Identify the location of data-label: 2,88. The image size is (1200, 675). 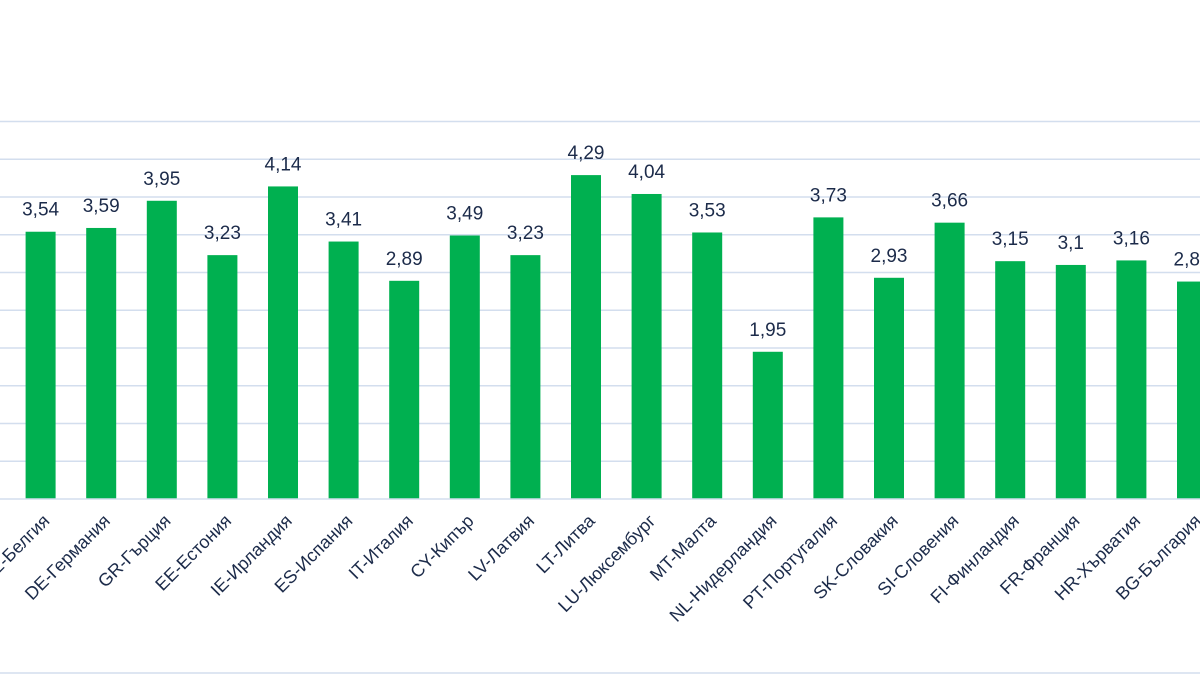
(1187, 260).